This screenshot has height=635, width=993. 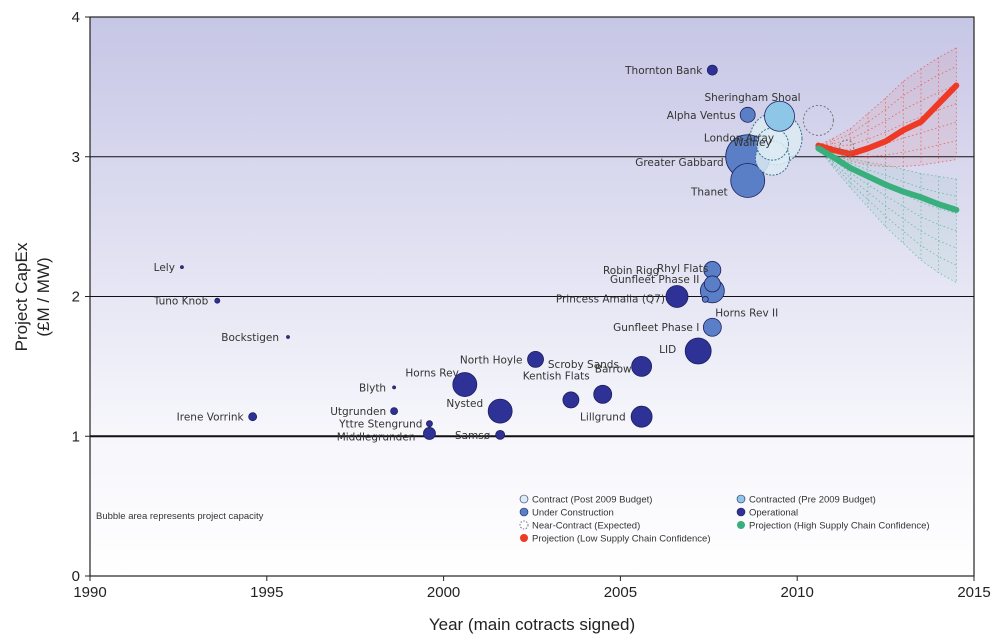 What do you see at coordinates (473, 436) in the screenshot?
I see `label-sams: Samsø` at bounding box center [473, 436].